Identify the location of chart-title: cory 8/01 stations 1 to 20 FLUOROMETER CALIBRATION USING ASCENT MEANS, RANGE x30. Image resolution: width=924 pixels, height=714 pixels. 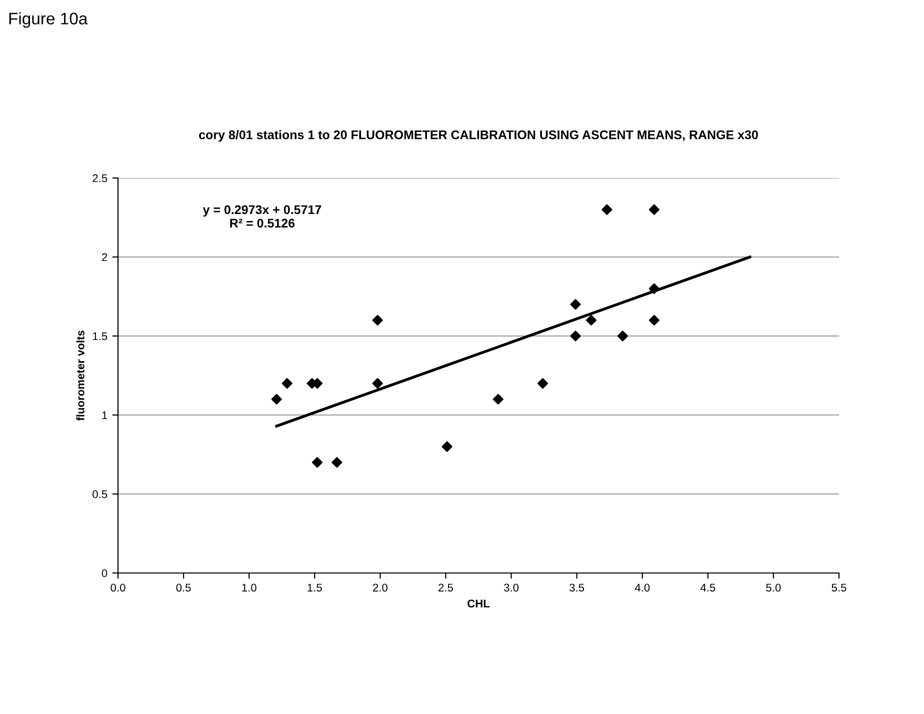
(478, 136).